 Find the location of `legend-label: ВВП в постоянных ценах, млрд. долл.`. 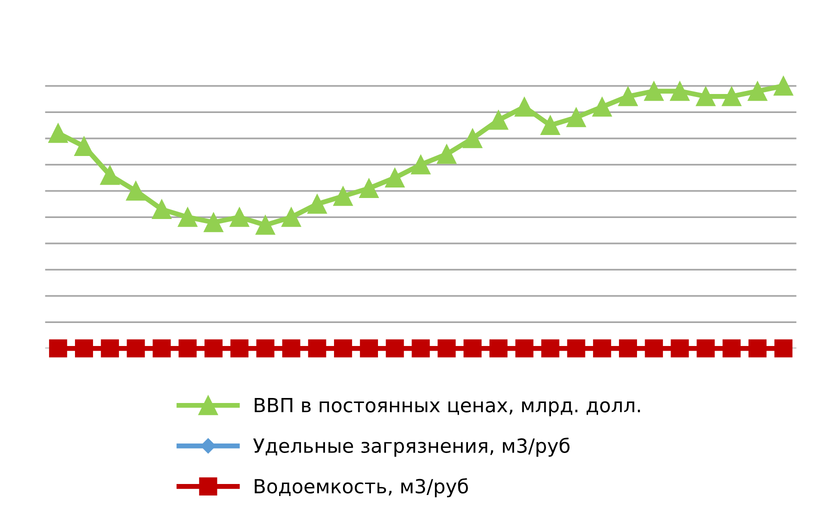

legend-label: ВВП в постоянных ценах, млрд. долл. is located at coordinates (447, 407).